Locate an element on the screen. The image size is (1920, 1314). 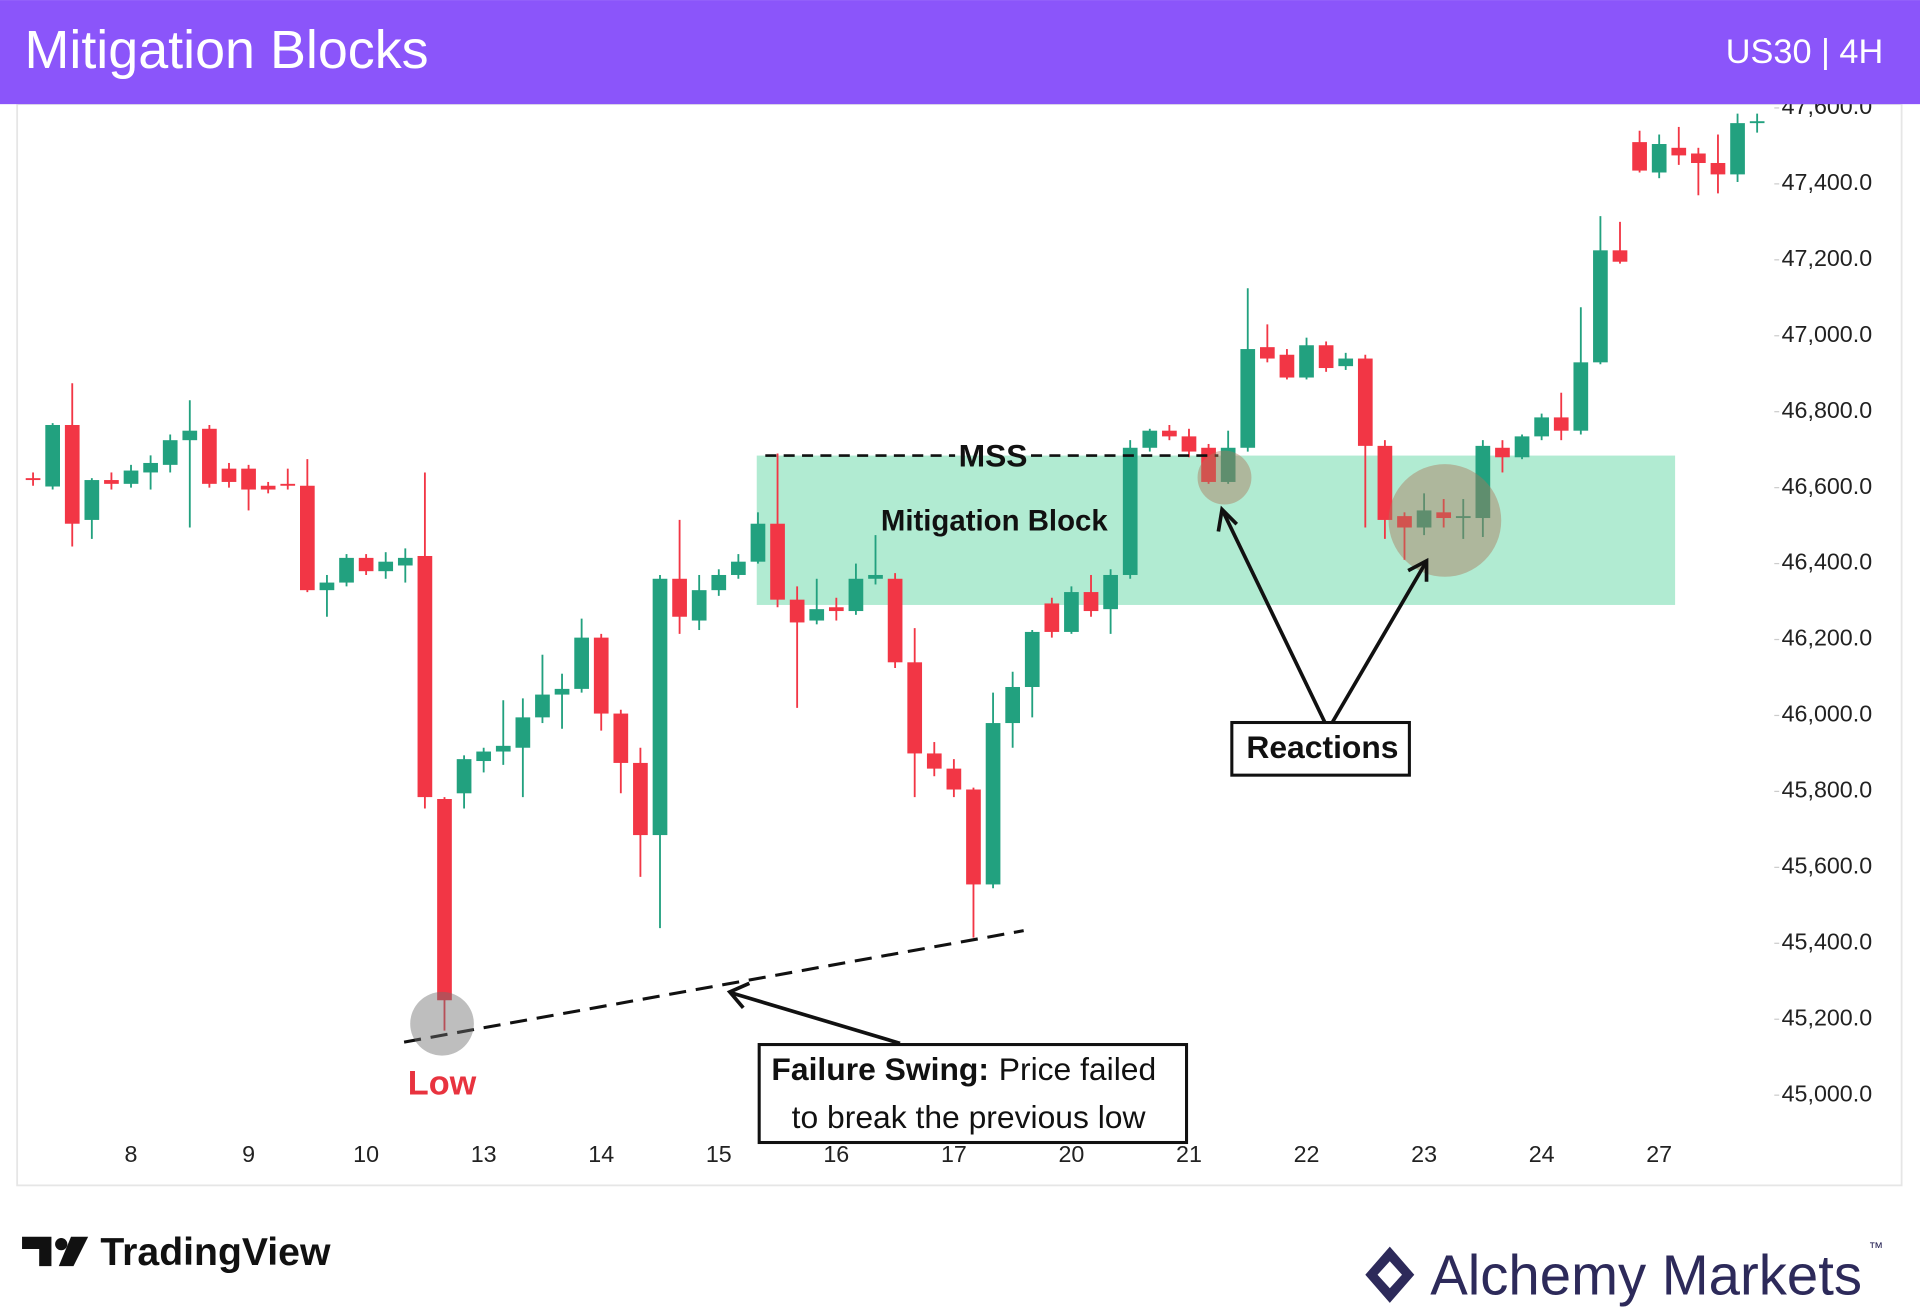
failure-line-1: Failure Swing: Price failed is located at coordinates (963, 1069).